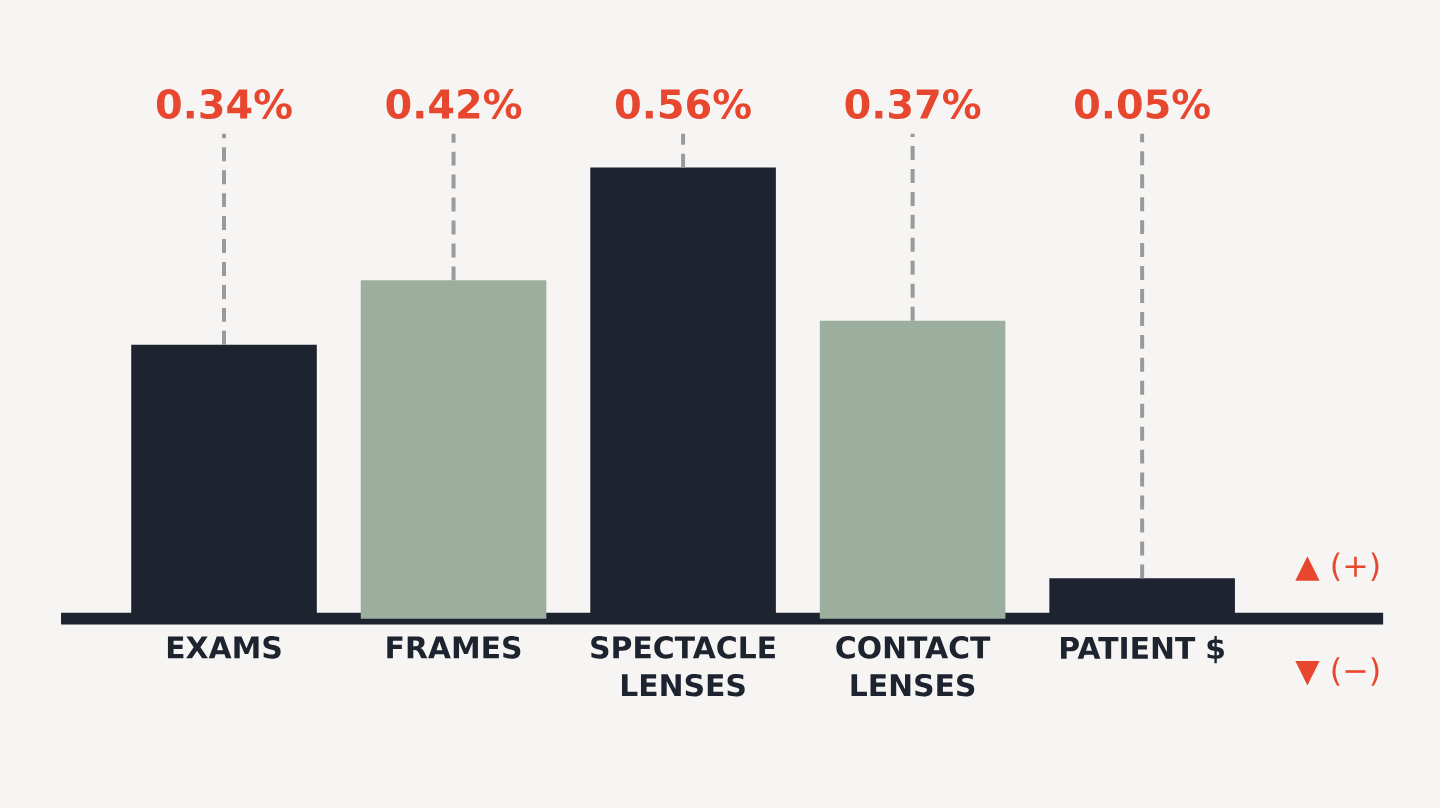 This screenshot has height=808, width=1440. I want to click on x-tick-label: FRAMES, so click(454, 647).